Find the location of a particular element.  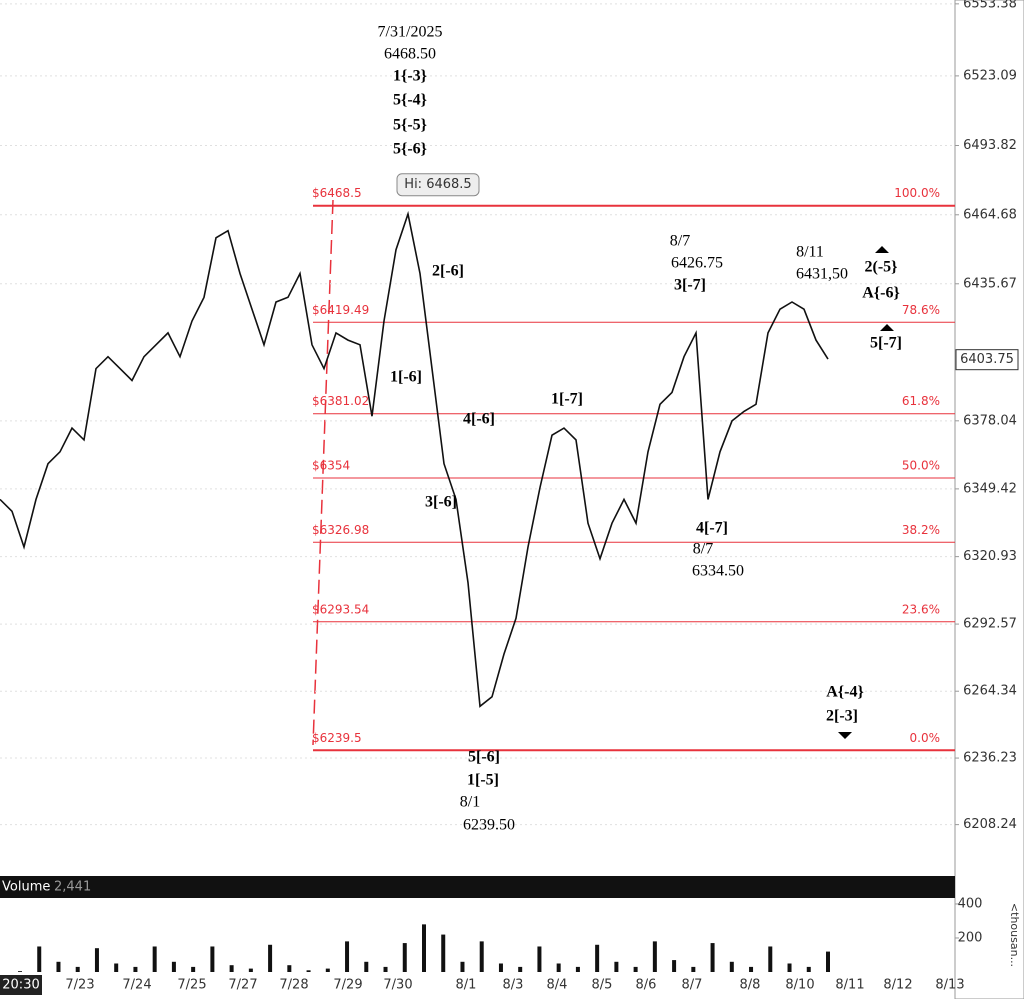

wave-annotation: 3[-6] is located at coordinates (441, 502).